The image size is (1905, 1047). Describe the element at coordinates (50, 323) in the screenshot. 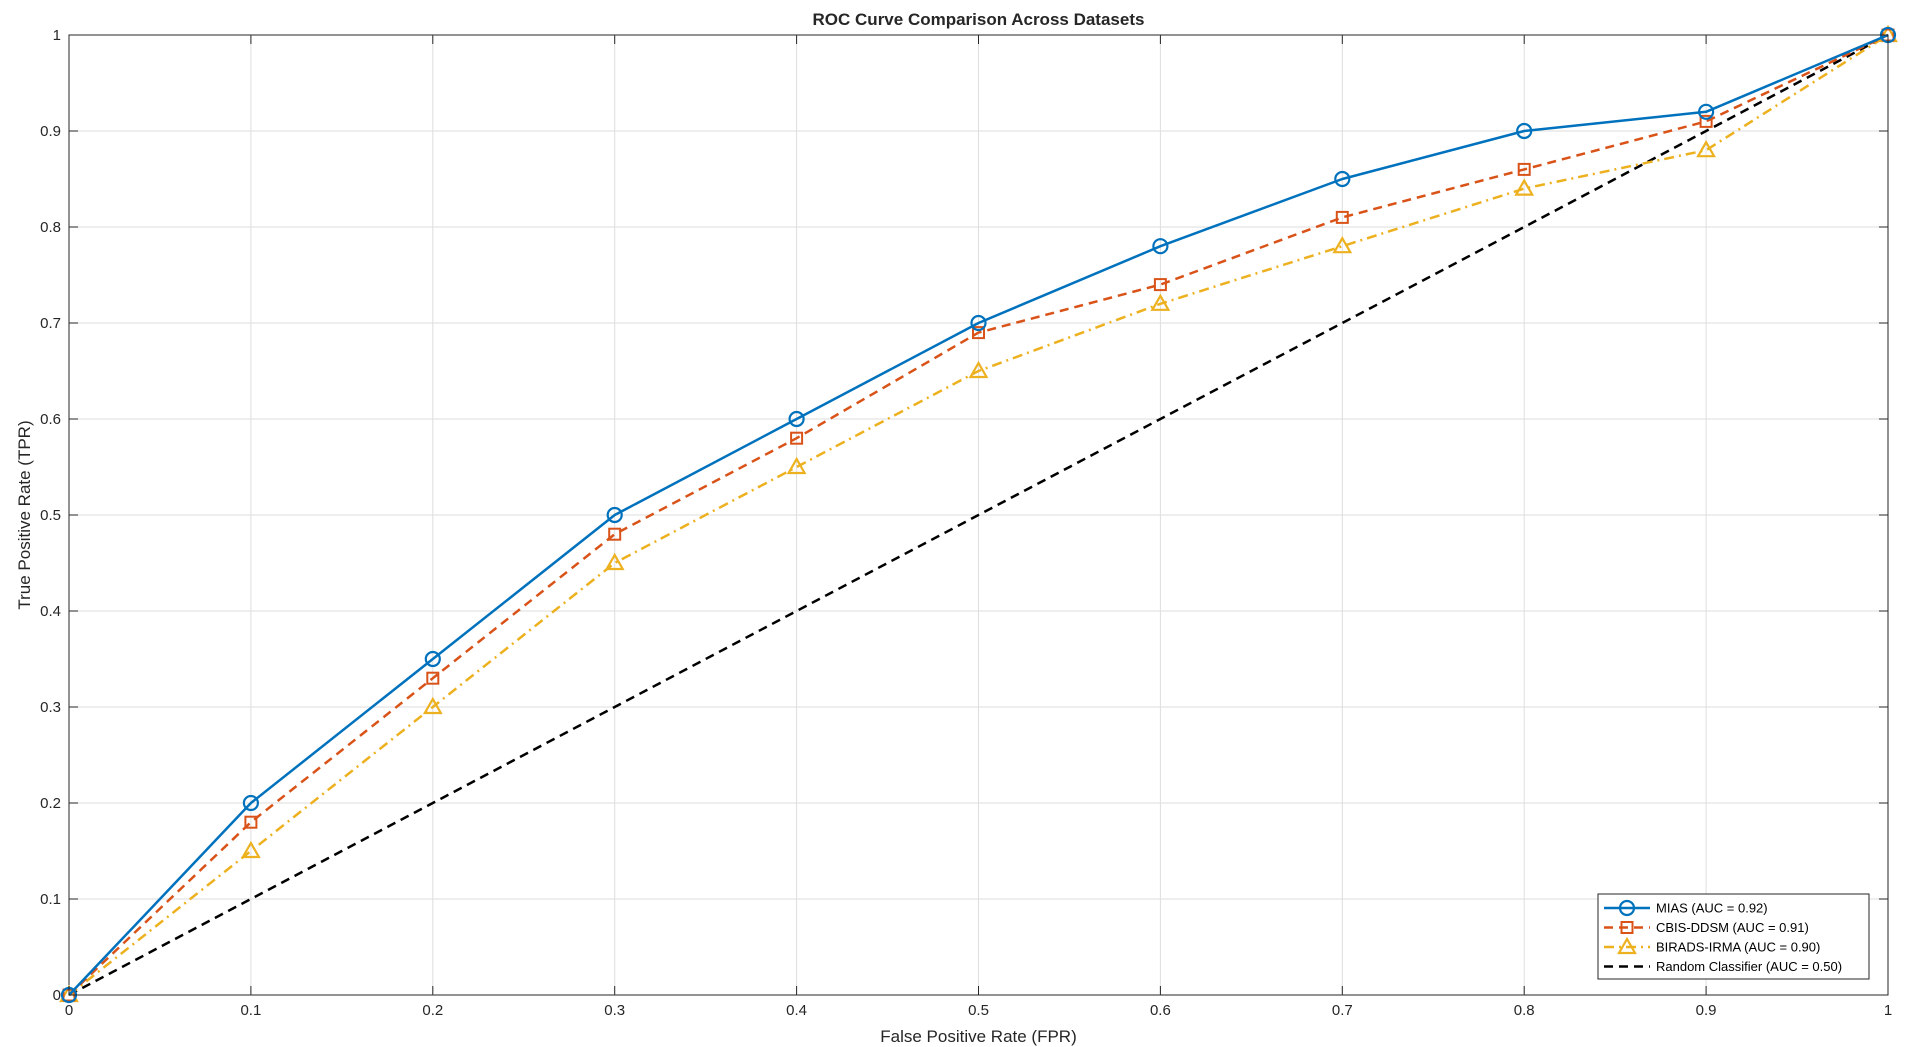

I see `y-tick-label: 0.7` at that location.